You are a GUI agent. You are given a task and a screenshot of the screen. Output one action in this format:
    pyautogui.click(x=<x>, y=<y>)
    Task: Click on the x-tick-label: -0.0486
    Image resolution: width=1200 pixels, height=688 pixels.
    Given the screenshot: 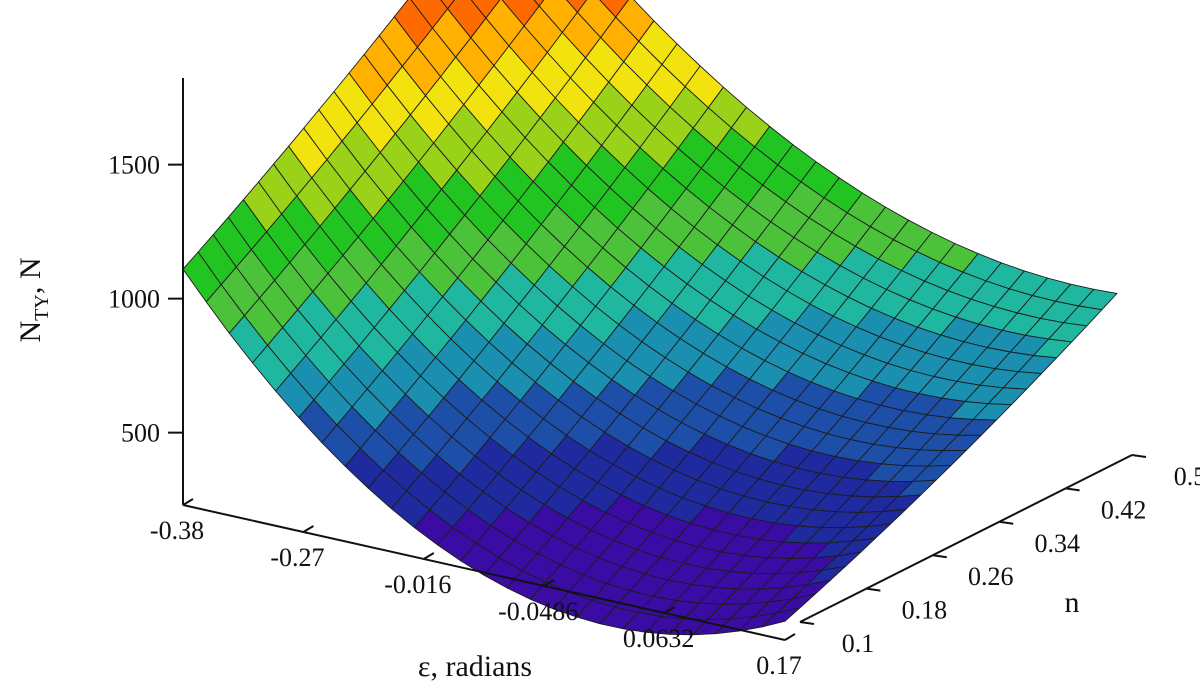 What is the action you would take?
    pyautogui.click(x=538, y=611)
    